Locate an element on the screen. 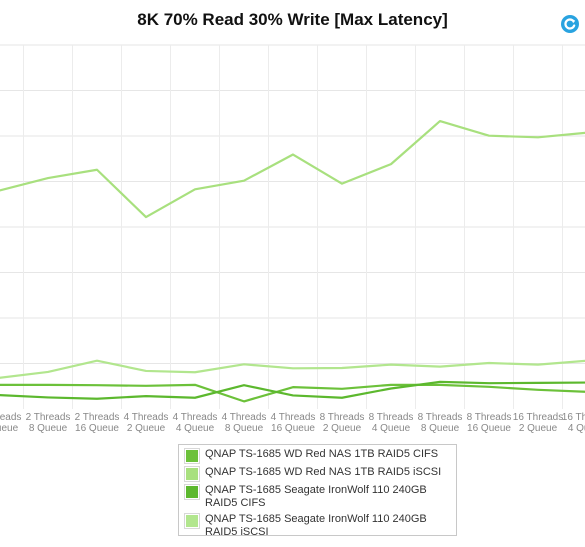 The width and height of the screenshot is (585, 547). legend-label: QNAP TS-1685 WD Red NAS 1TB RAID5 CIFS is located at coordinates (322, 454).